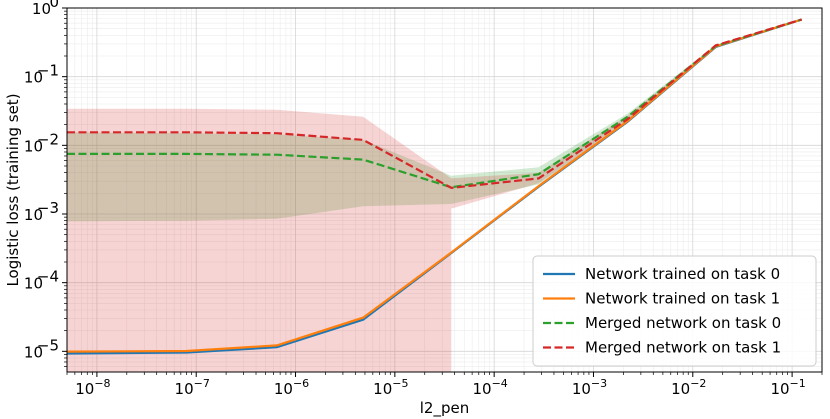 The height and width of the screenshot is (419, 830). Describe the element at coordinates (291, 387) in the screenshot. I see `x-tick-label: 10⁻⁶` at that location.